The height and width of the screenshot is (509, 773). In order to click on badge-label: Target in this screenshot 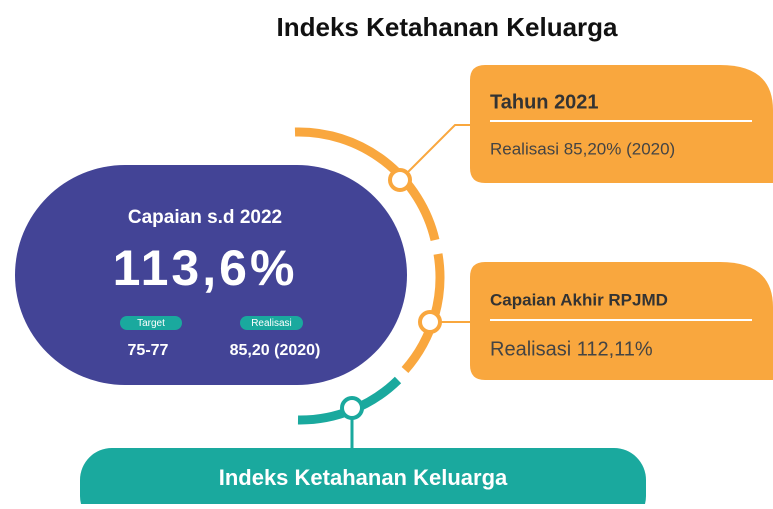, I will do `click(151, 323)`.